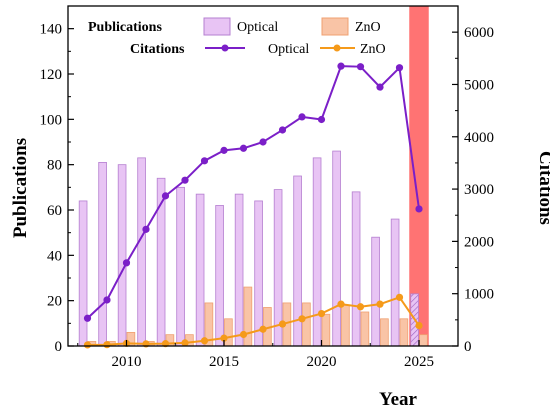 Image resolution: width=550 pixels, height=417 pixels. I want to click on legend-optical-bar-swatch, so click(217, 26).